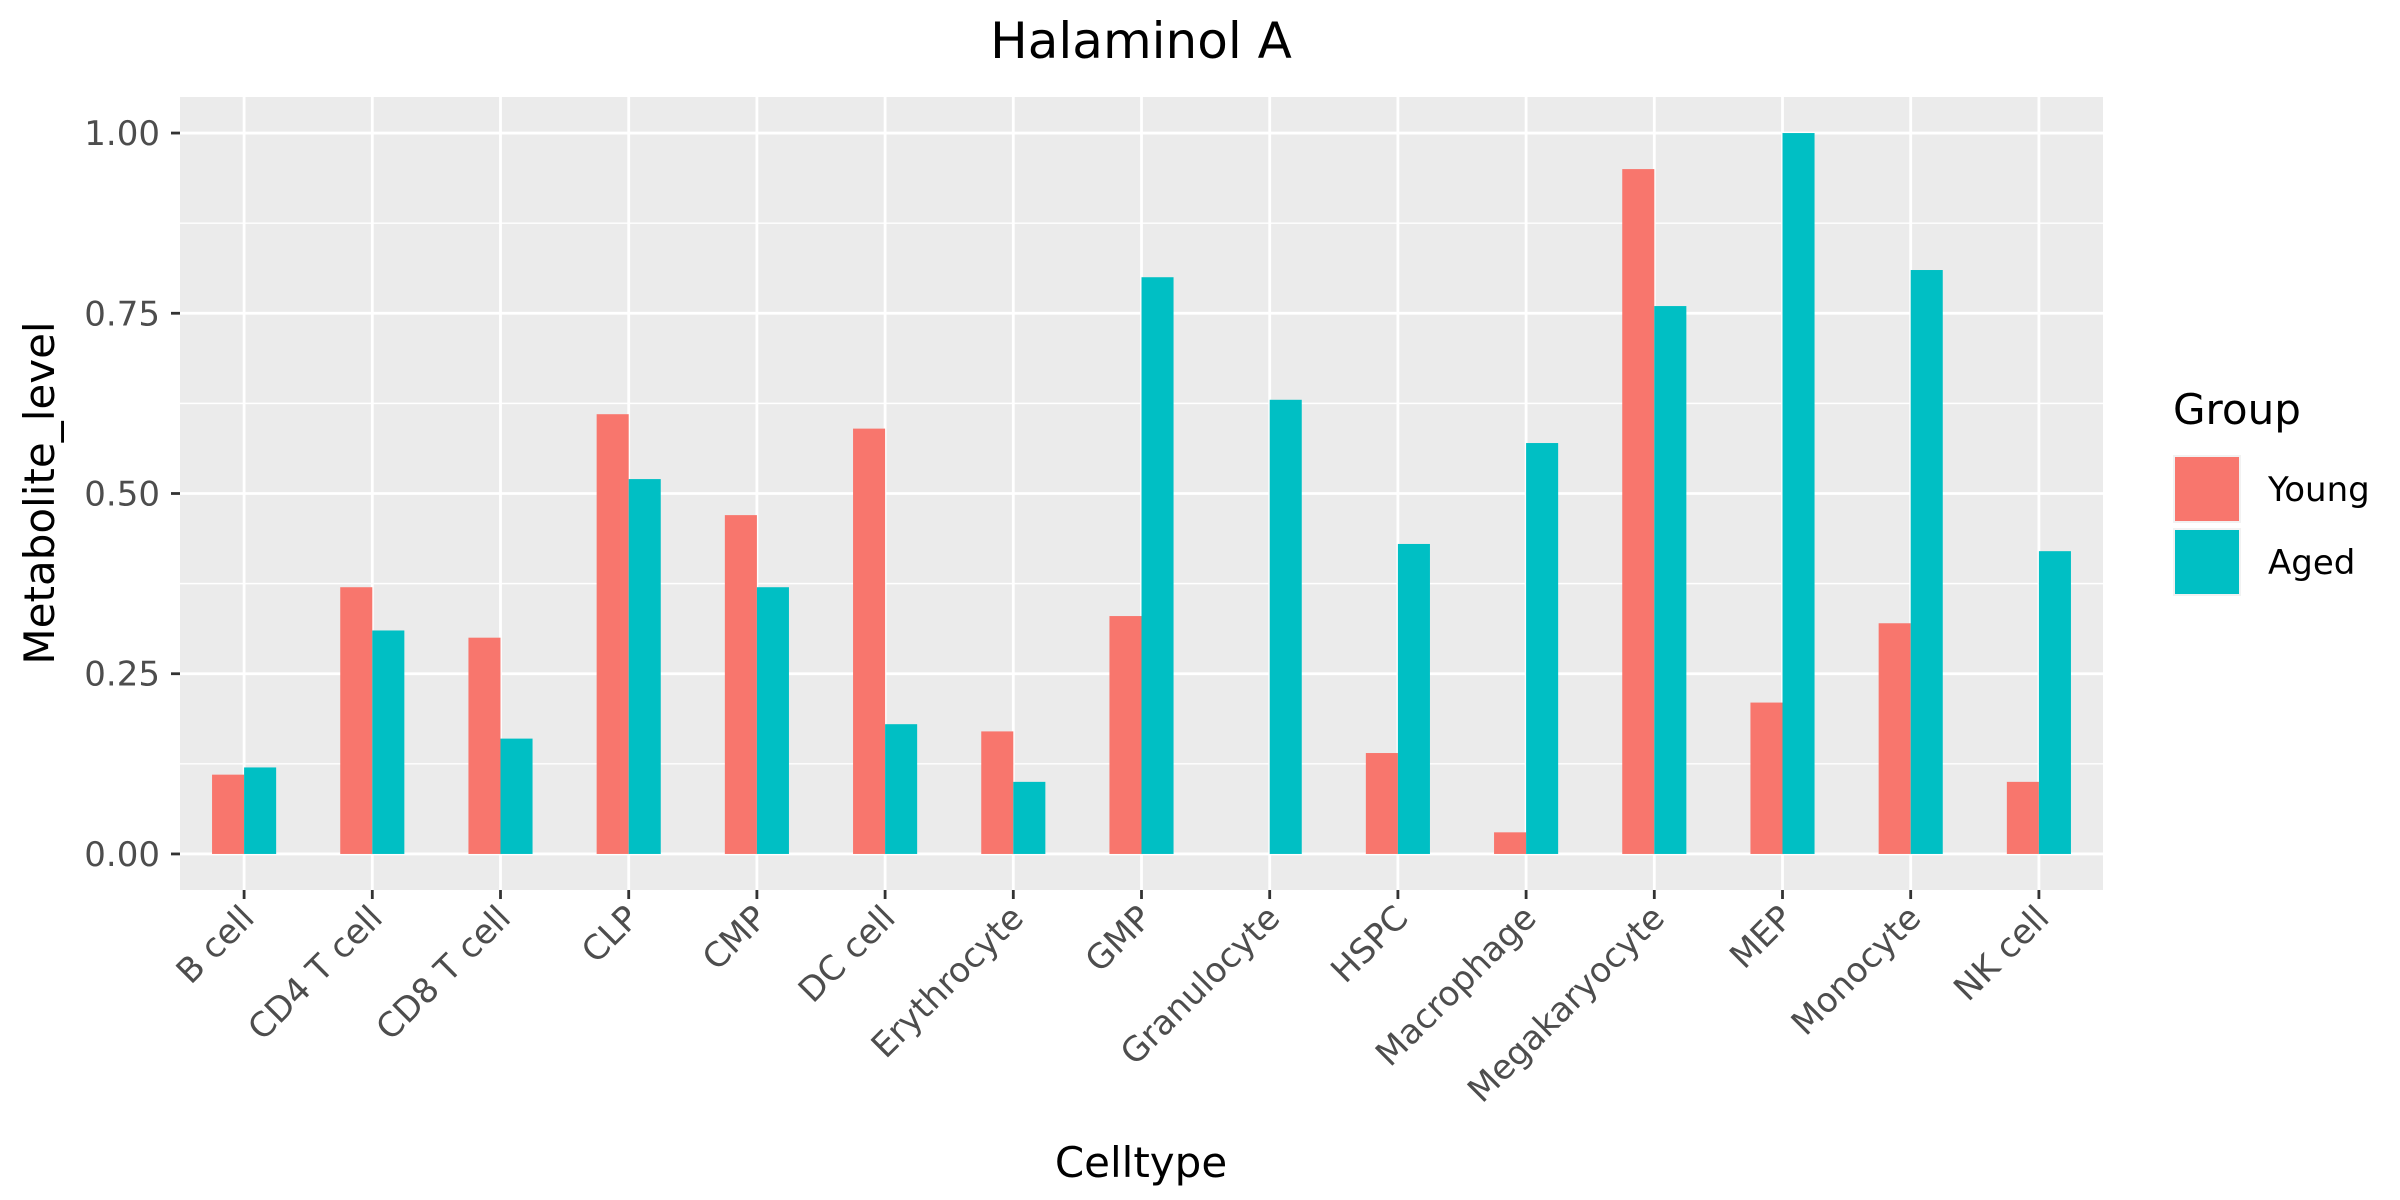 The width and height of the screenshot is (2400, 1200). What do you see at coordinates (901, 789) in the screenshot?
I see `bar-aged-dc-cell` at bounding box center [901, 789].